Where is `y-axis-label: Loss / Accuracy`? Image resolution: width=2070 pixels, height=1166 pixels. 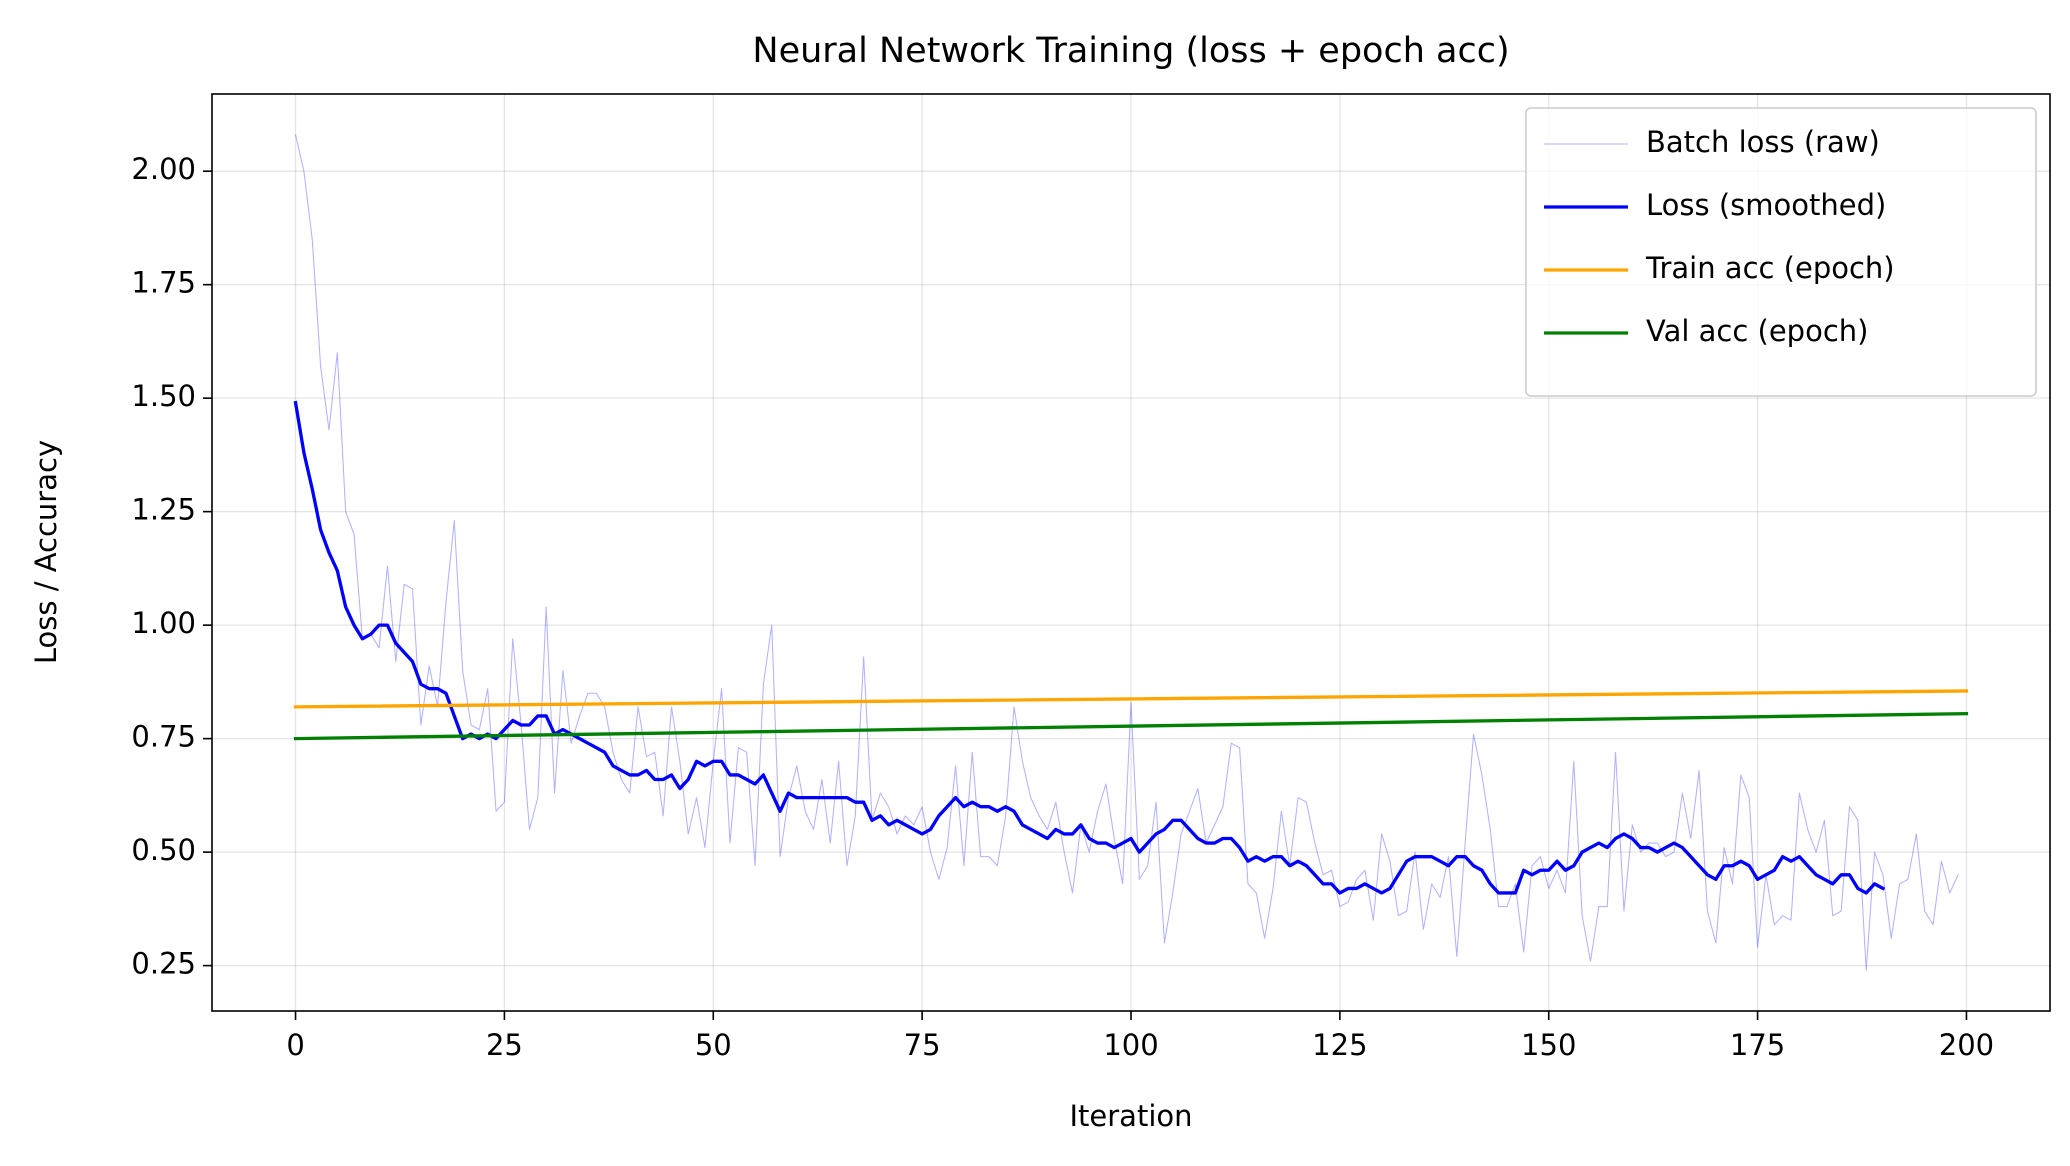 y-axis-label: Loss / Accuracy is located at coordinates (46, 552).